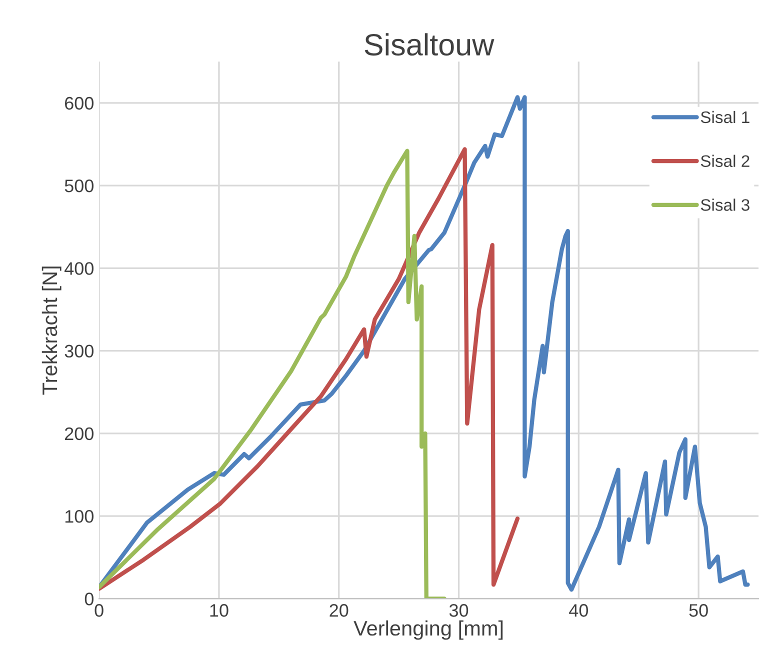 The image size is (774, 663). I want to click on y-tick-label: 0, so click(89, 599).